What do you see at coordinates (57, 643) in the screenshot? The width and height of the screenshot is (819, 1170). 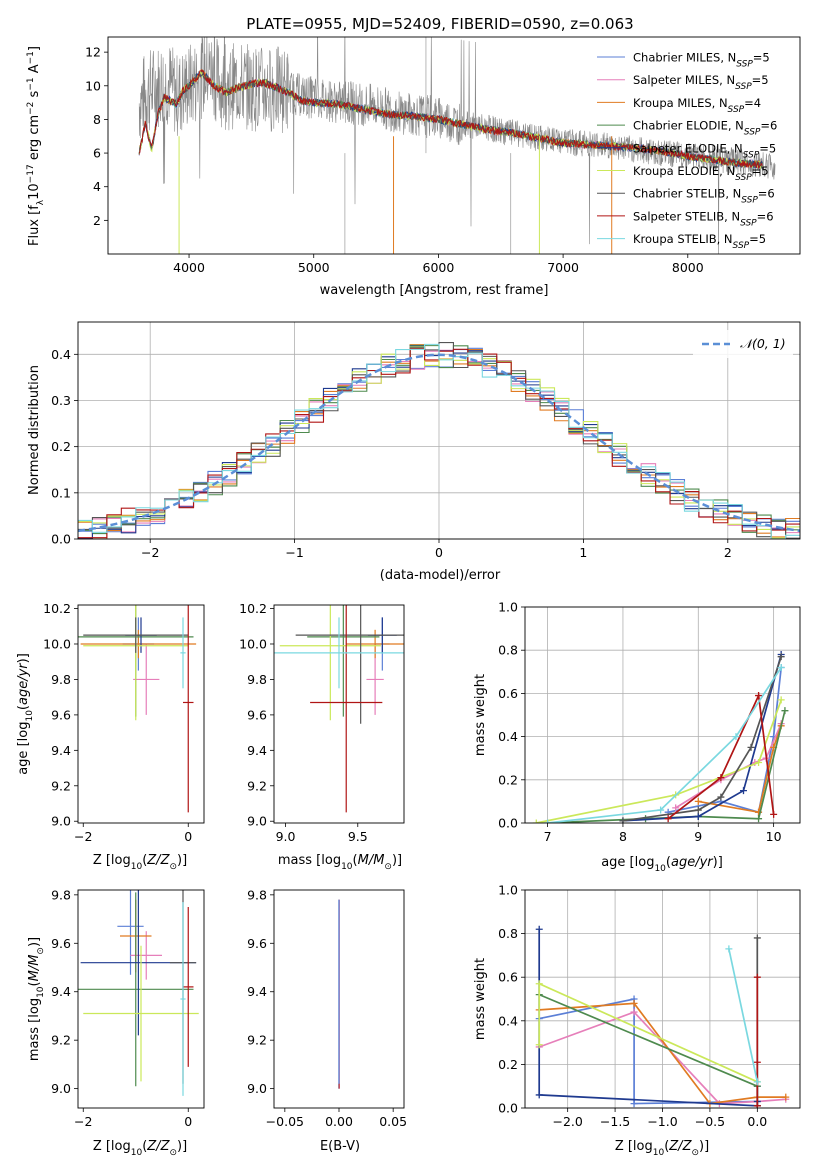 I see `y-tick-label: 10.0` at bounding box center [57, 643].